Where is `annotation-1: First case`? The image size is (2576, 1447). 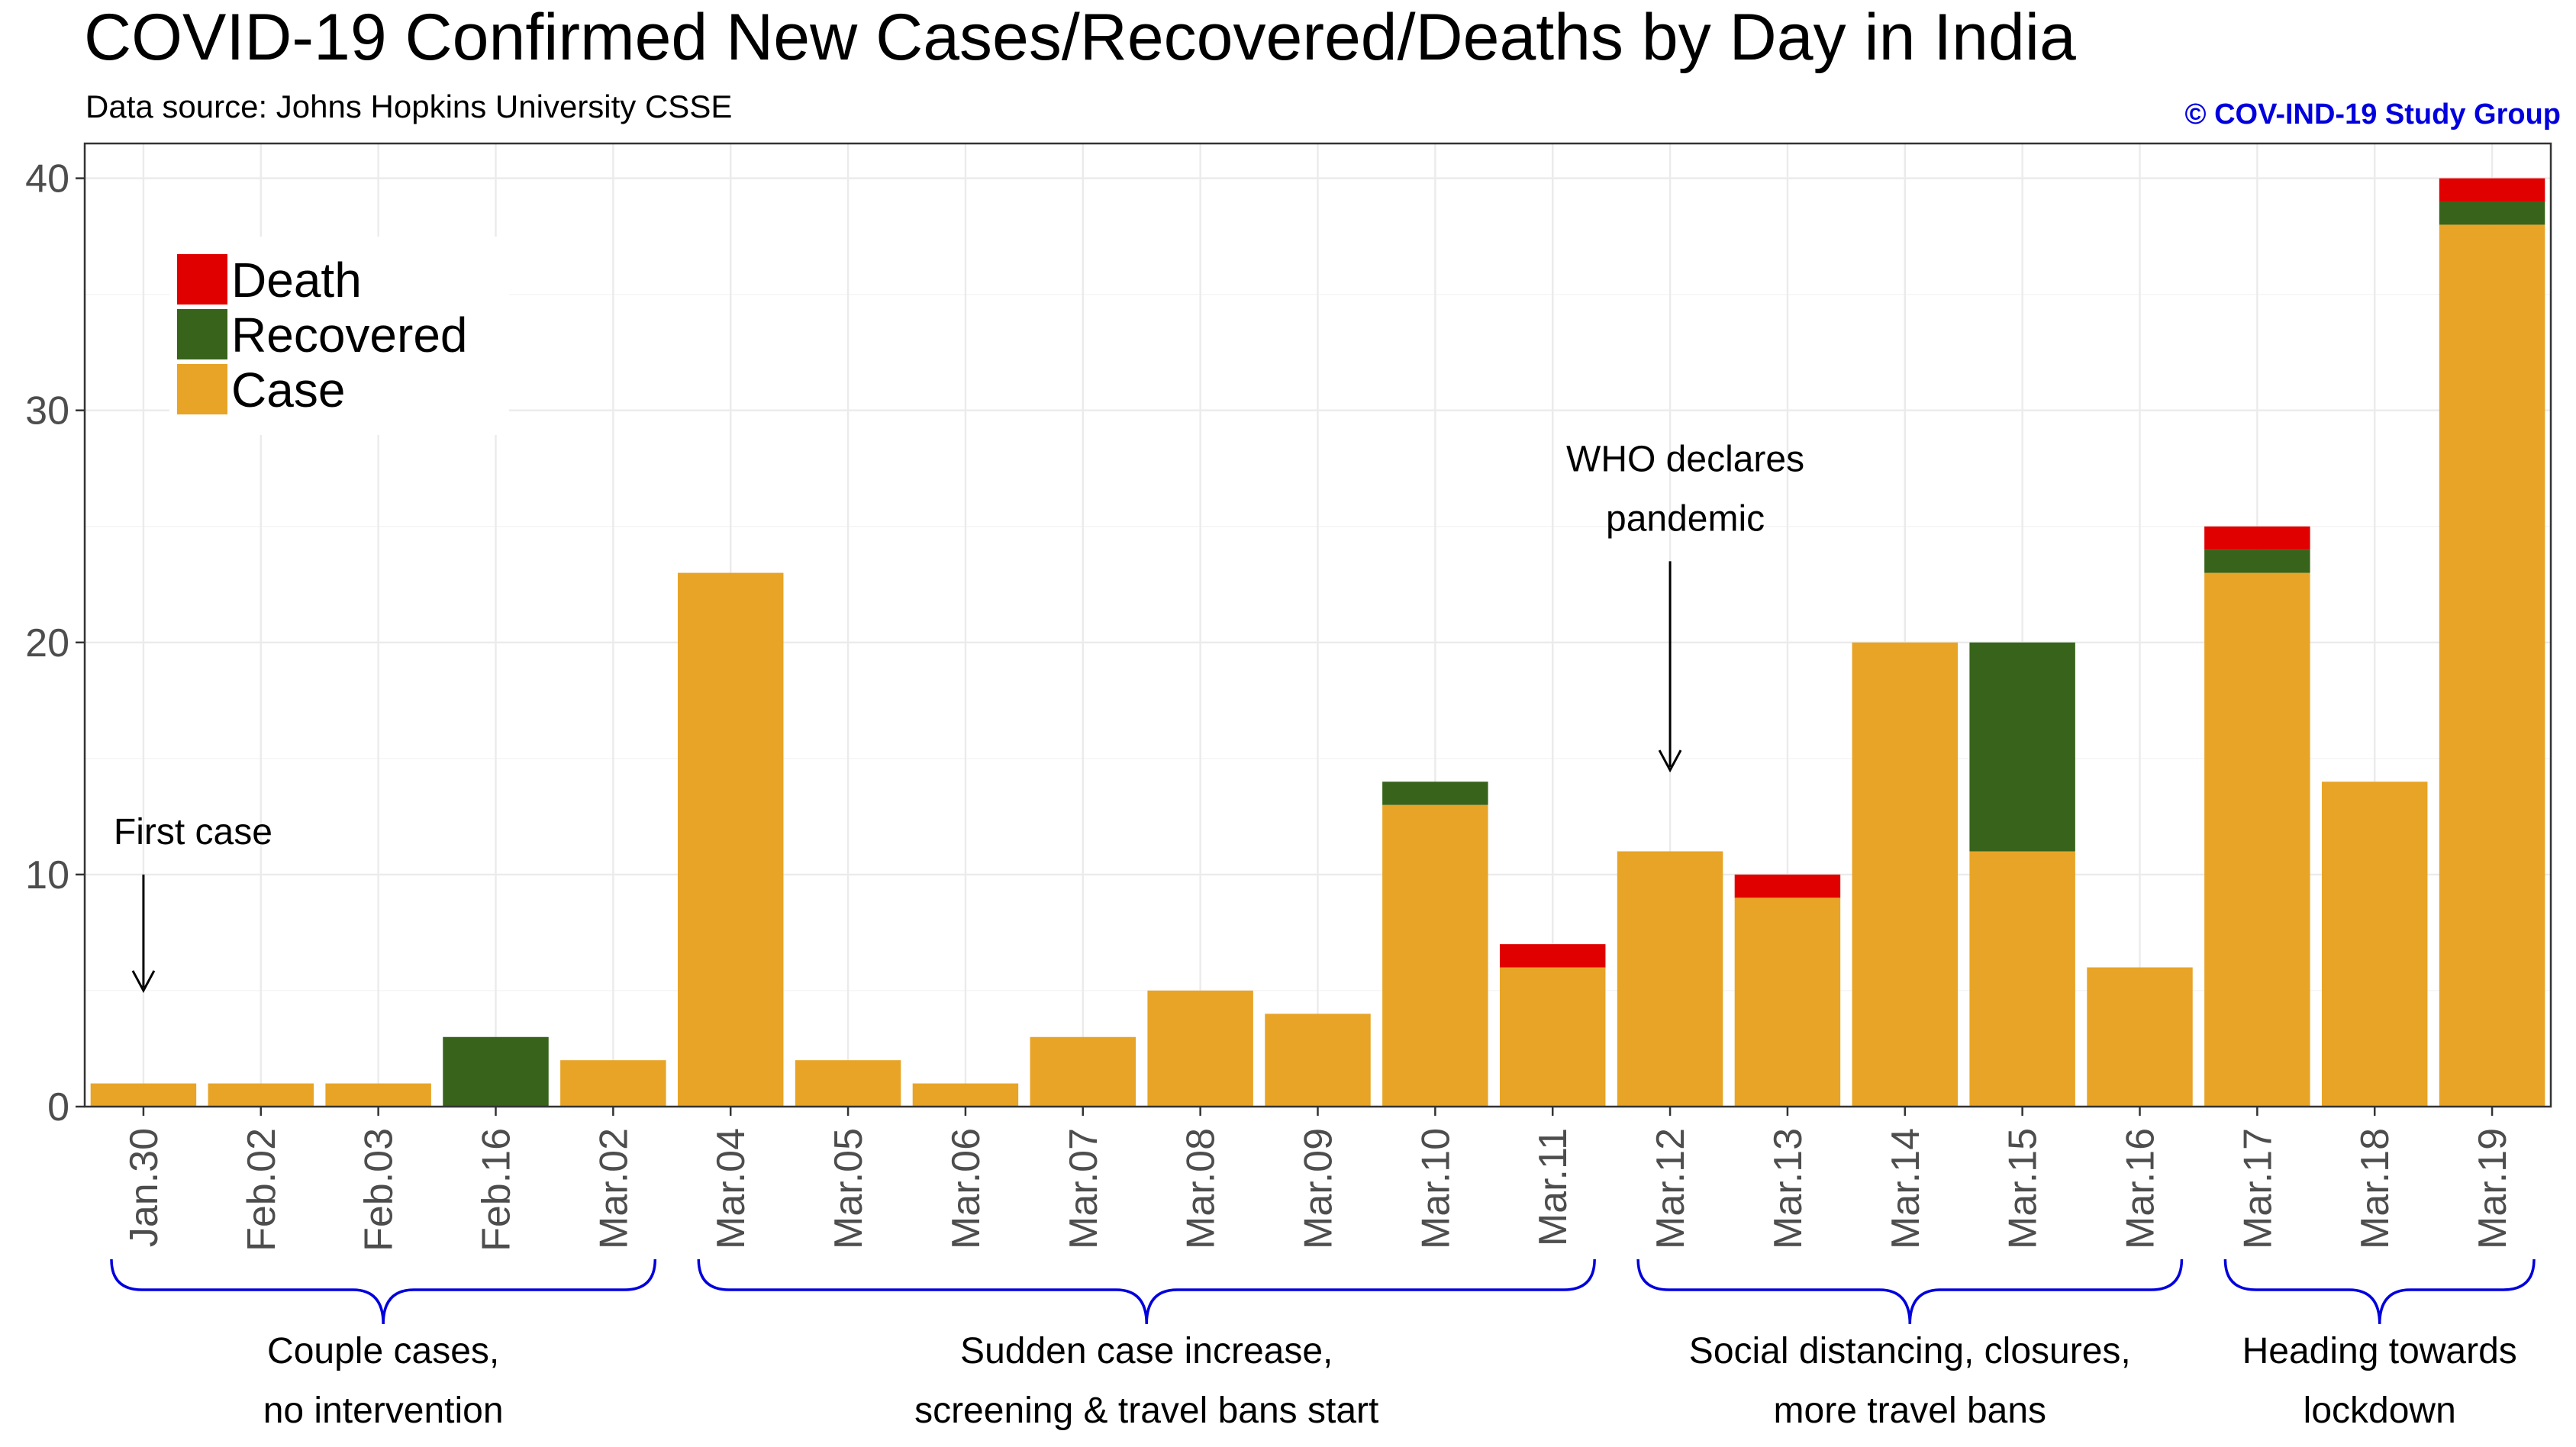 annotation-1: First case is located at coordinates (193, 903).